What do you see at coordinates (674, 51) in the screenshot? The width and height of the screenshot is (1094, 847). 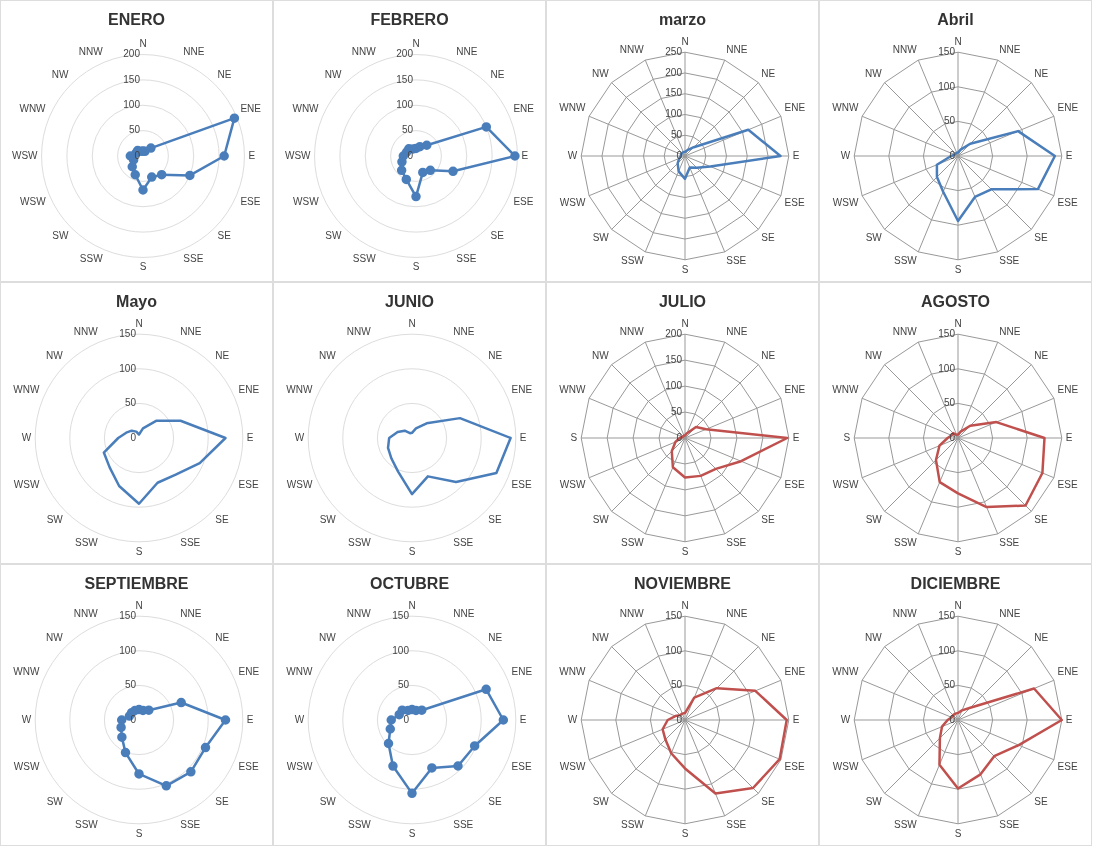 I see `y-tick-label: 250` at bounding box center [674, 51].